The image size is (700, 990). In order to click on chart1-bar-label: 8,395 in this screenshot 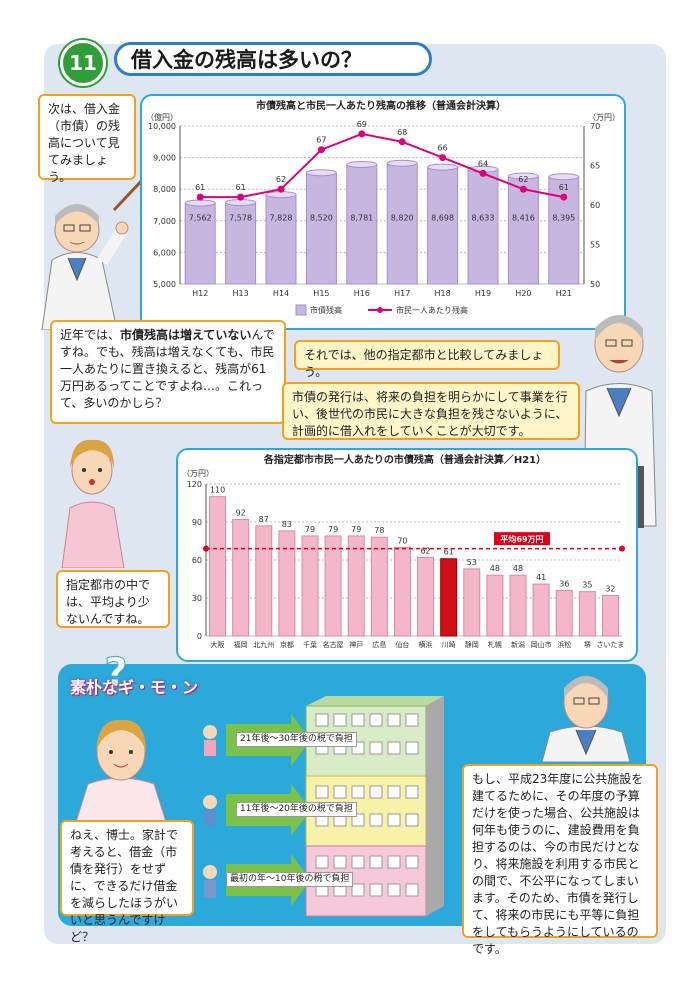, I will do `click(563, 218)`.